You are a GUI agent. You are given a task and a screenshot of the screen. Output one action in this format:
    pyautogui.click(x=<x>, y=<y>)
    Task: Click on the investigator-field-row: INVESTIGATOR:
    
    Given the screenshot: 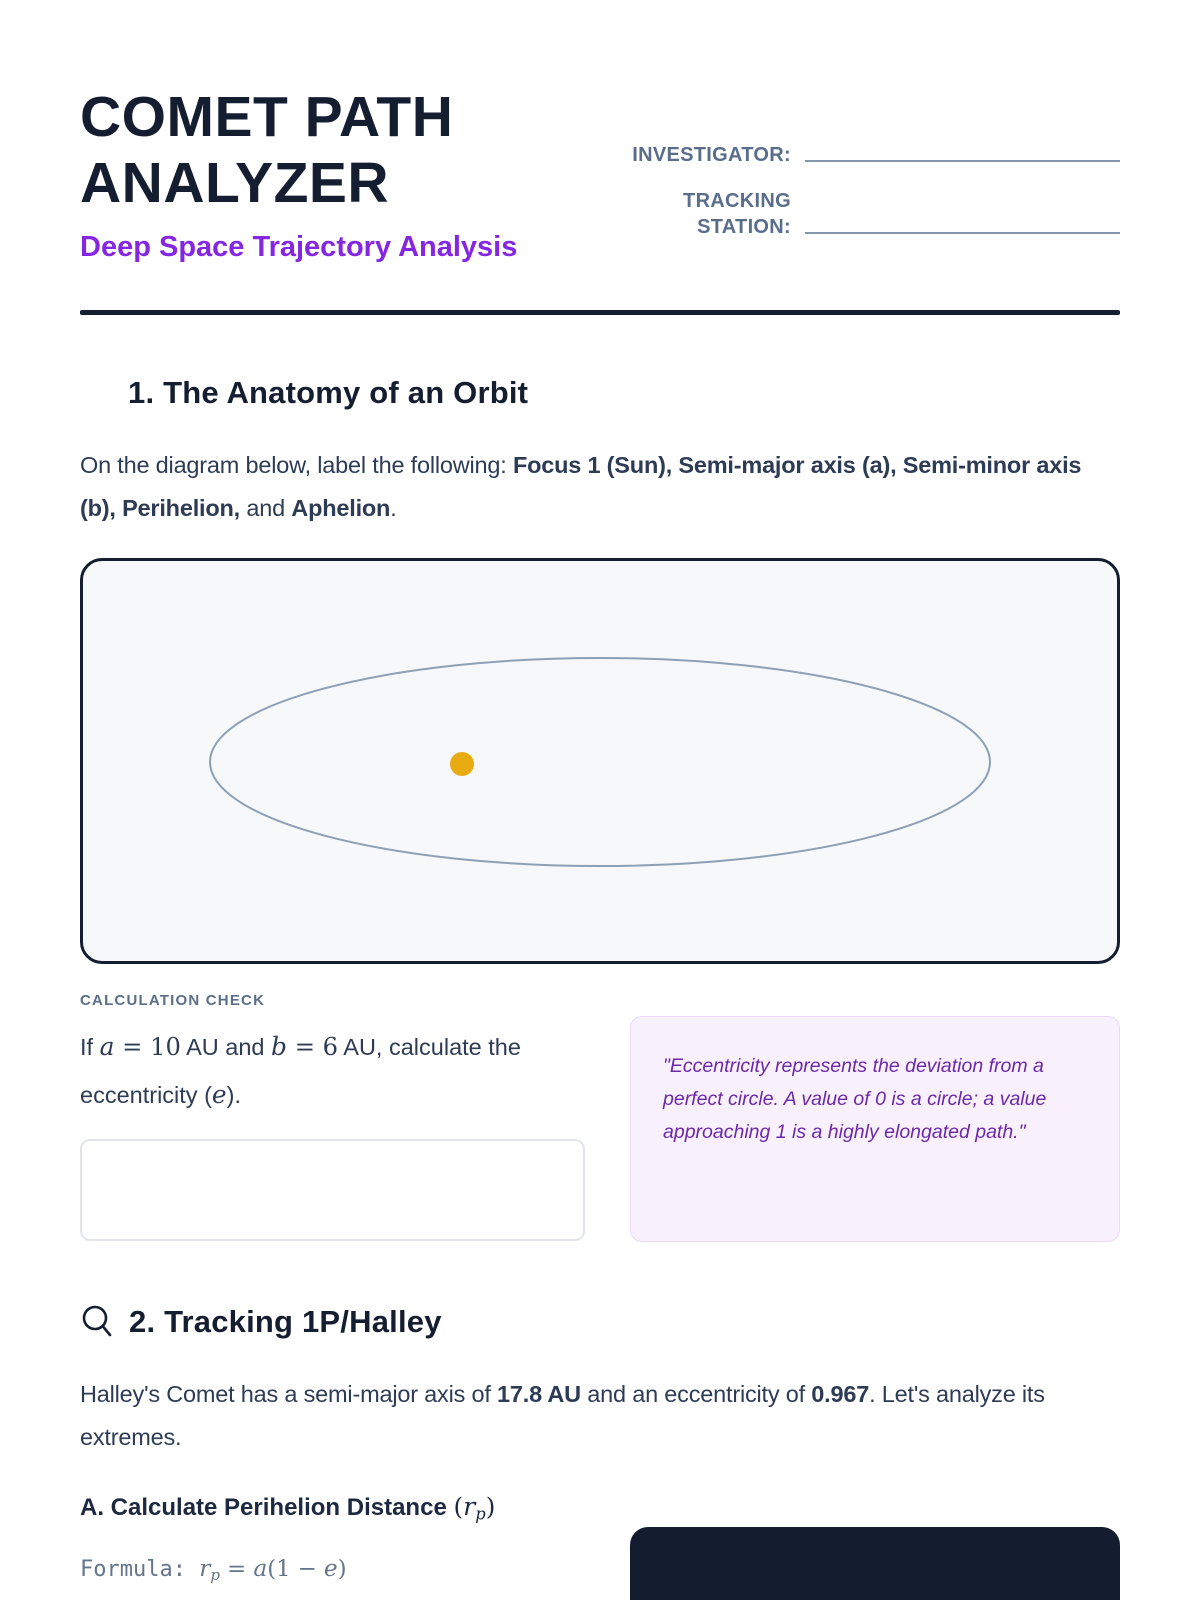 What is the action you would take?
    pyautogui.click(x=862, y=155)
    